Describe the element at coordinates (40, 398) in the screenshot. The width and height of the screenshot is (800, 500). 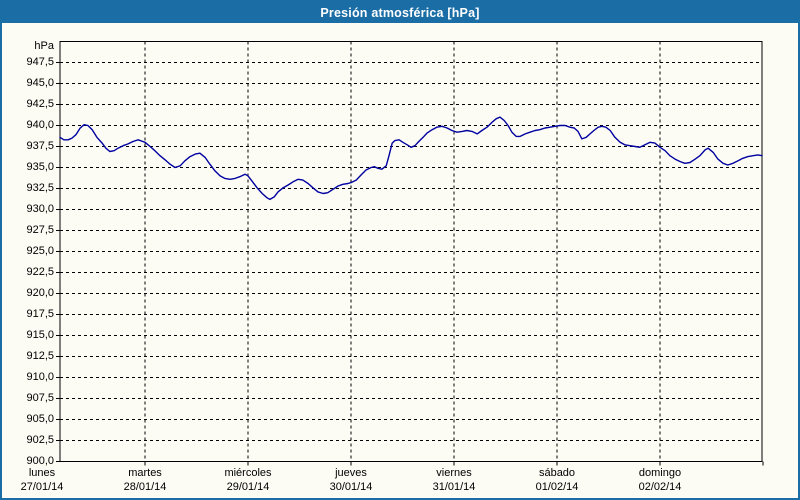
I see `y-axis-tick-label: 907,5` at that location.